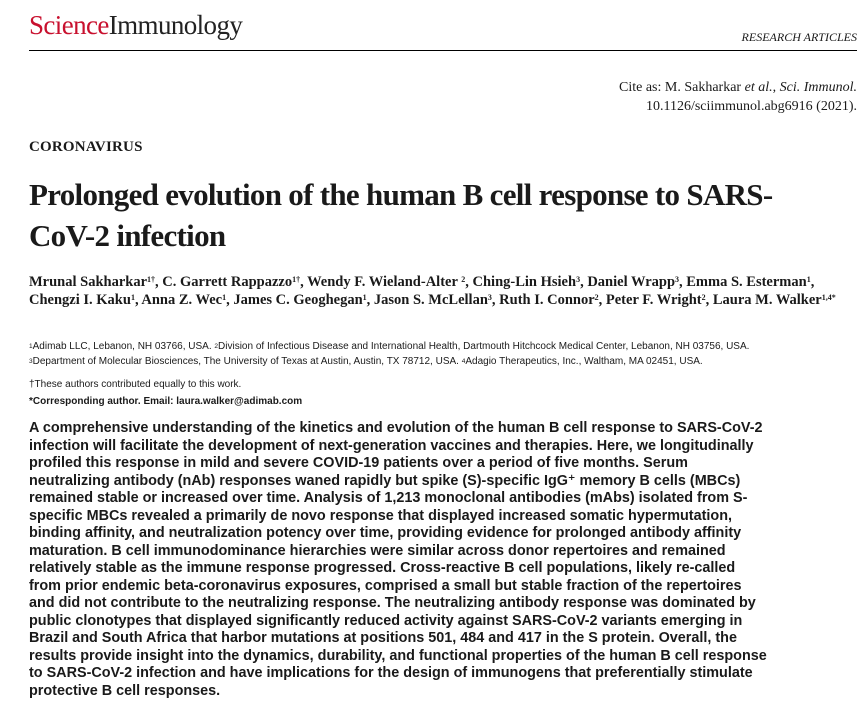  Describe the element at coordinates (682, 87) in the screenshot. I see `citation-prefix: Cite as: M. Sakharkar` at that location.